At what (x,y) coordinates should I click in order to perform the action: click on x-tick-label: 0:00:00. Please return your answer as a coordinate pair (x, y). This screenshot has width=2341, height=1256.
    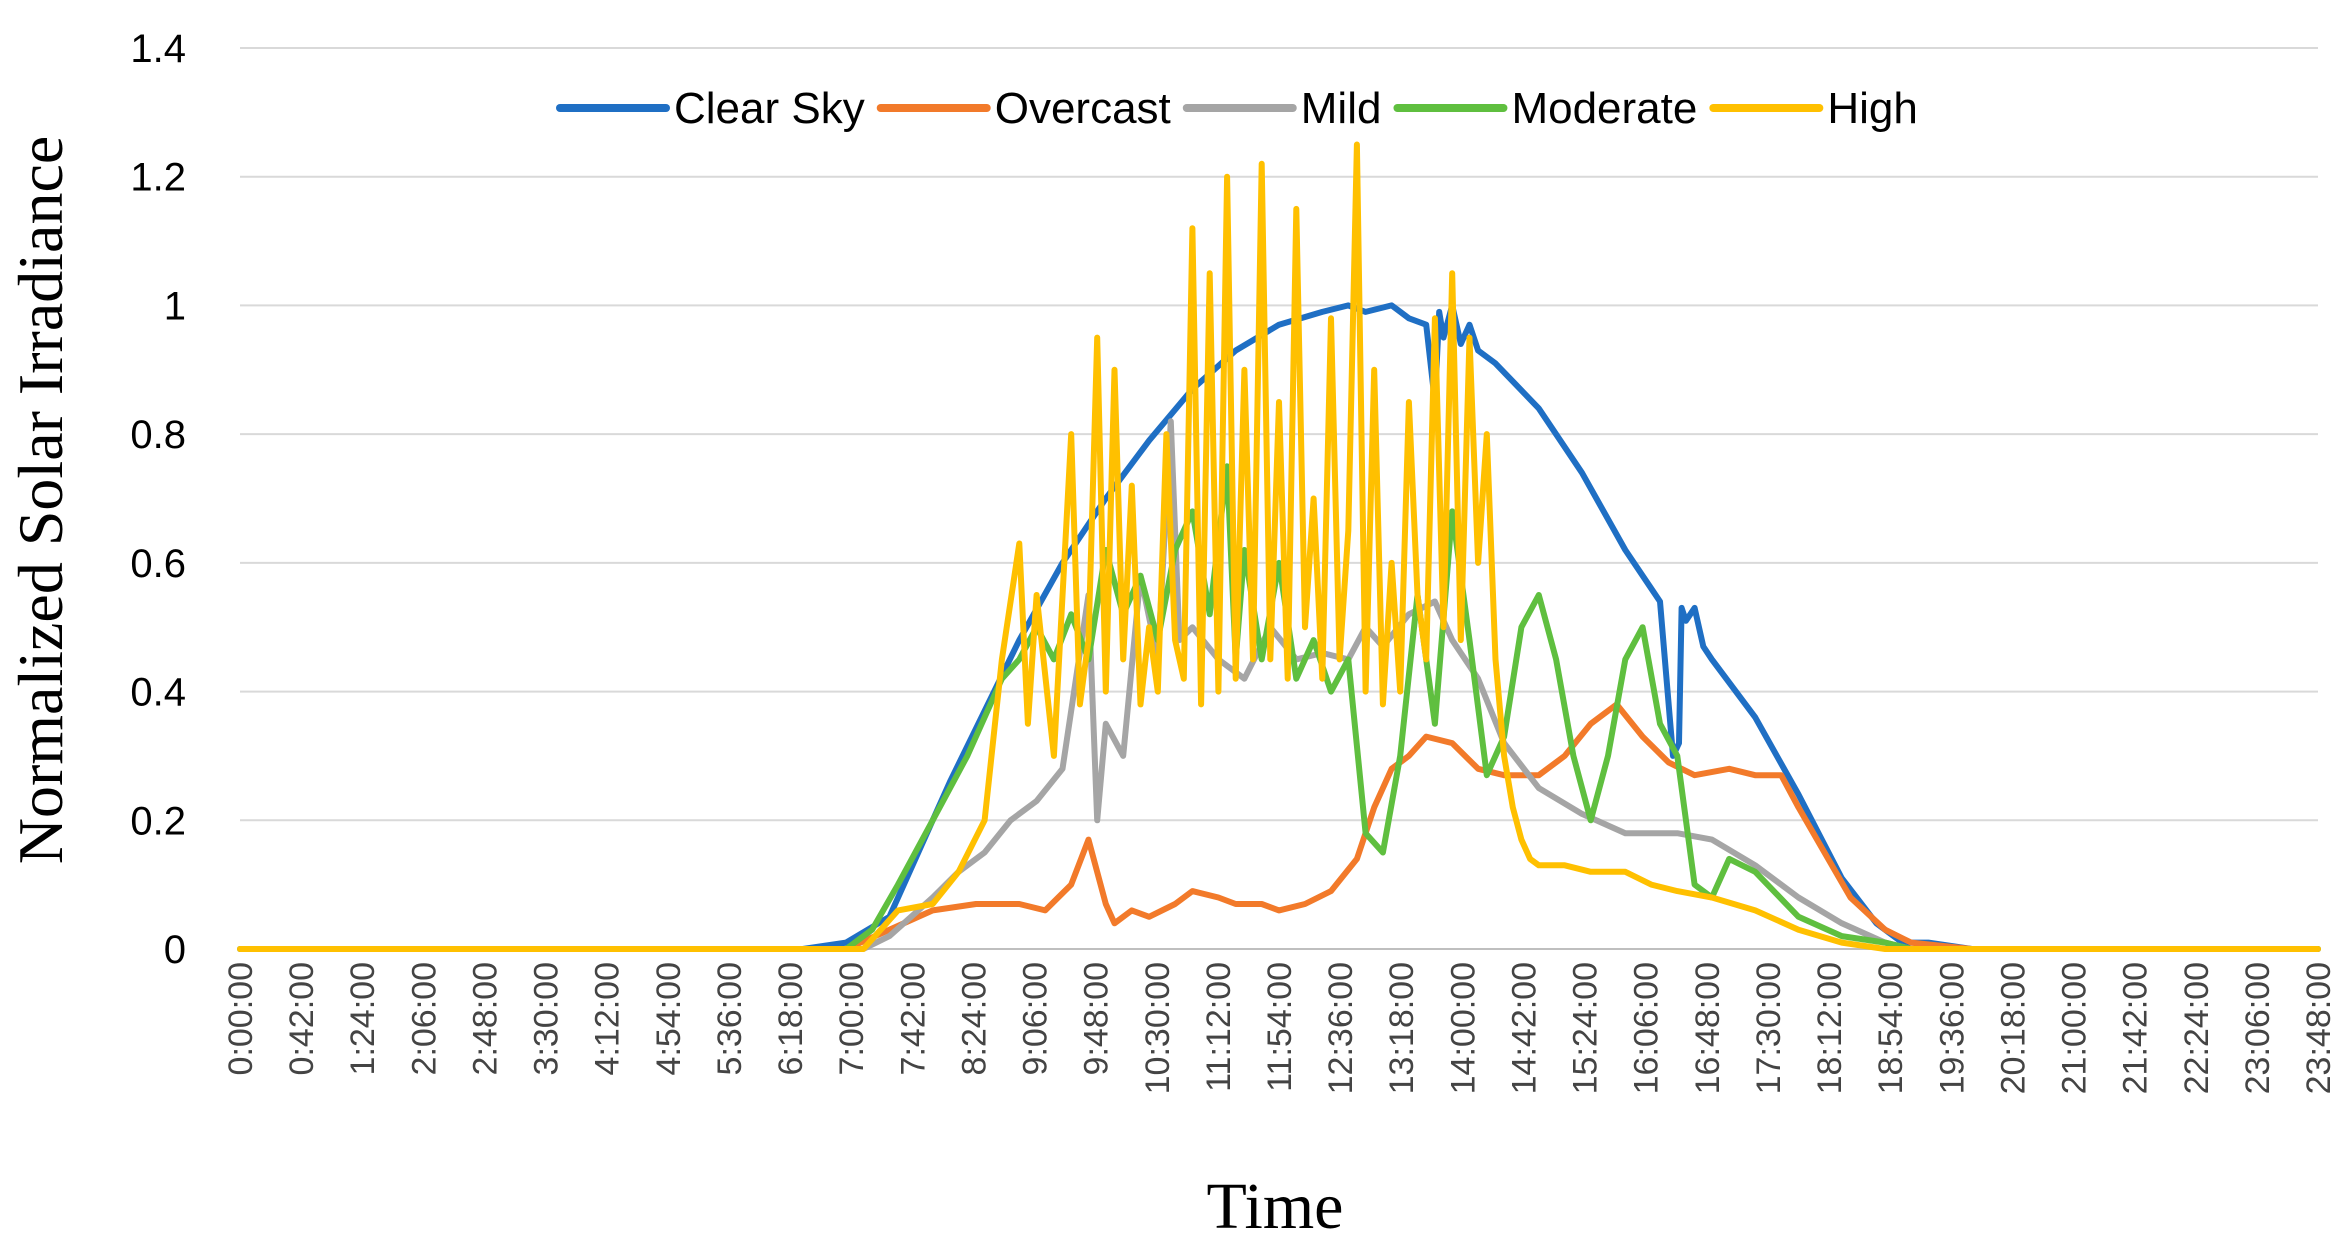
    Looking at the image, I should click on (241, 1018).